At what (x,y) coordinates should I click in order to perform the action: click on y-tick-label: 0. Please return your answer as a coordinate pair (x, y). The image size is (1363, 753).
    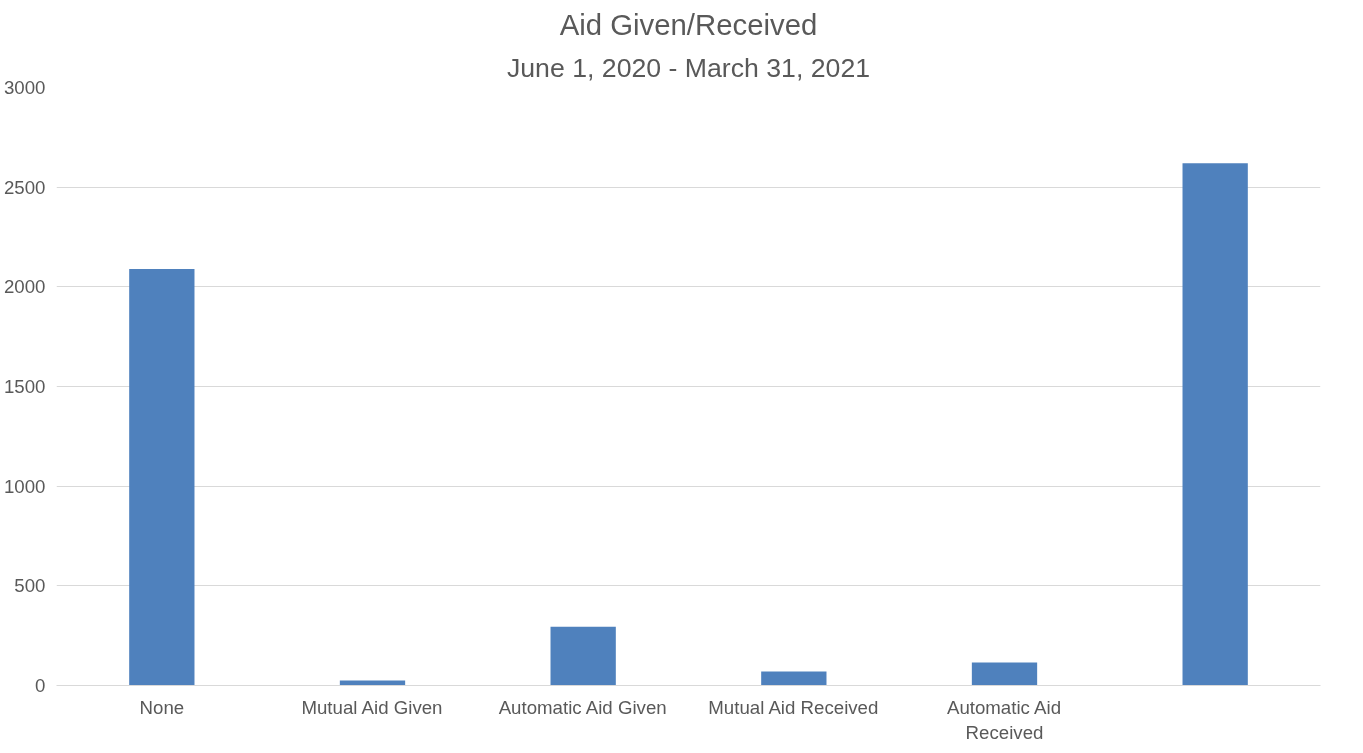
    Looking at the image, I should click on (40, 685).